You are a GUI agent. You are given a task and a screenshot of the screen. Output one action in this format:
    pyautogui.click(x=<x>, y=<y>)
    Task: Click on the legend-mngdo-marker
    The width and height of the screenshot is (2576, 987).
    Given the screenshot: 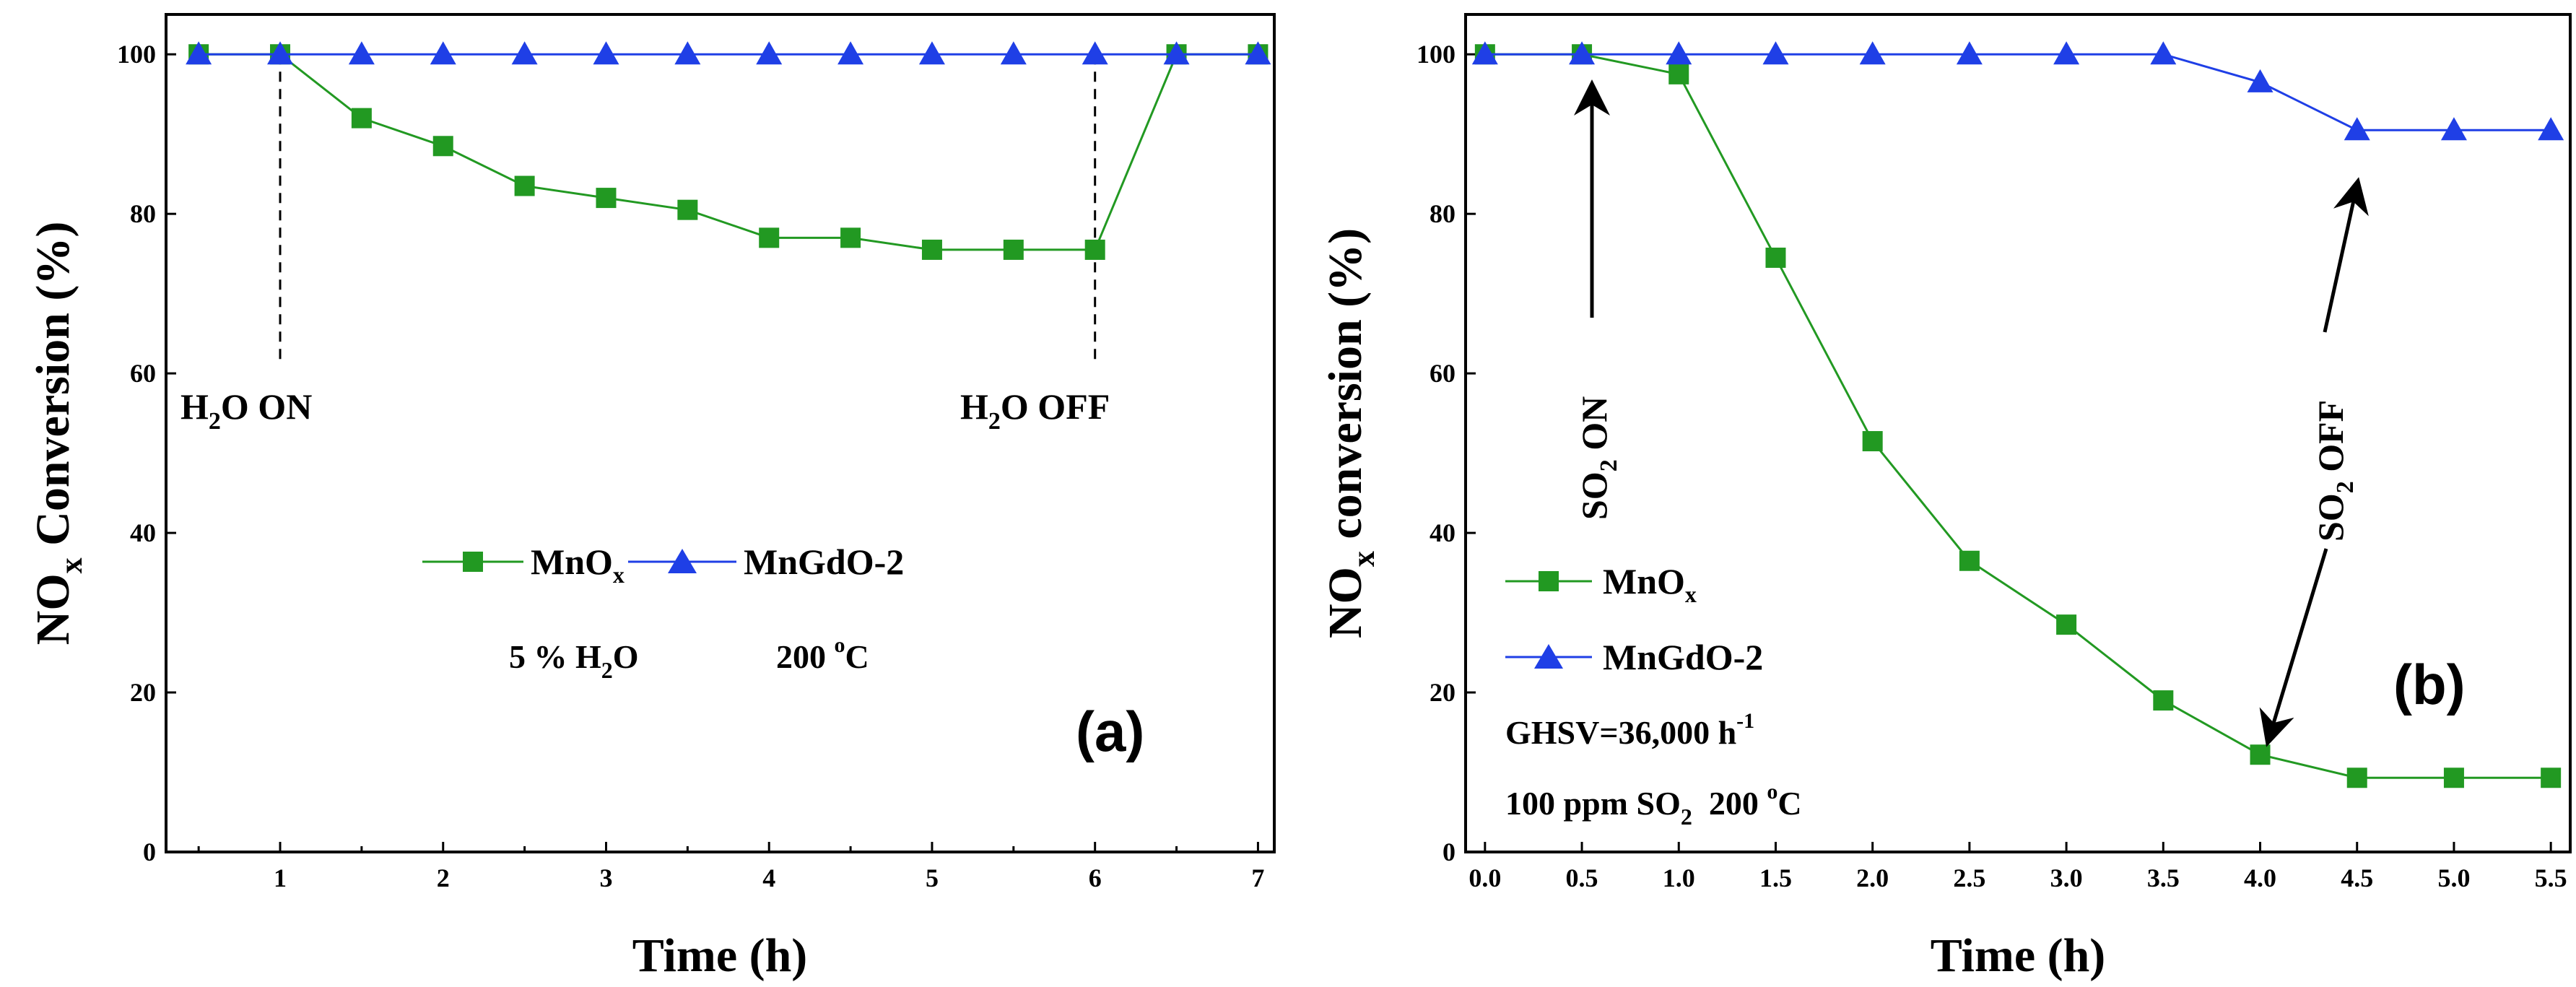 What is the action you would take?
    pyautogui.click(x=682, y=561)
    